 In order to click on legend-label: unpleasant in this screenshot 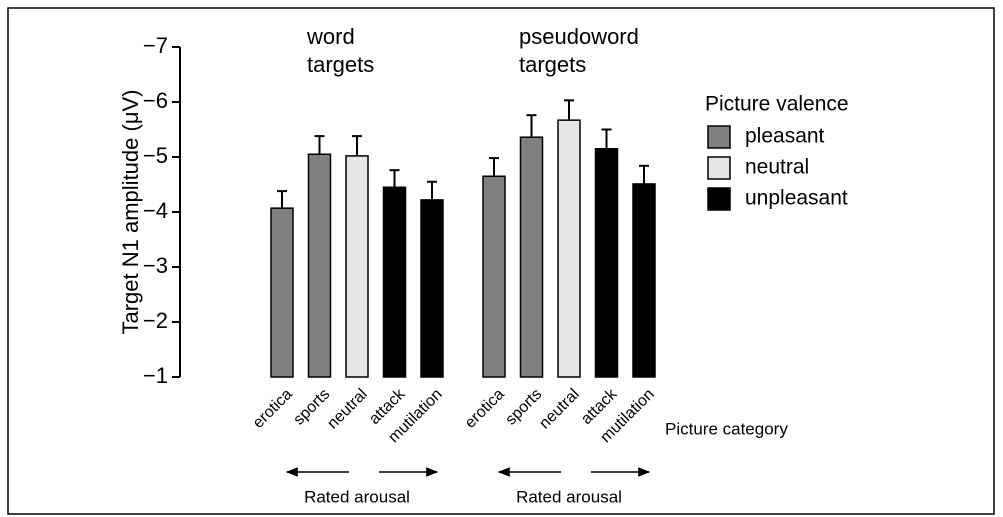, I will do `click(796, 198)`.